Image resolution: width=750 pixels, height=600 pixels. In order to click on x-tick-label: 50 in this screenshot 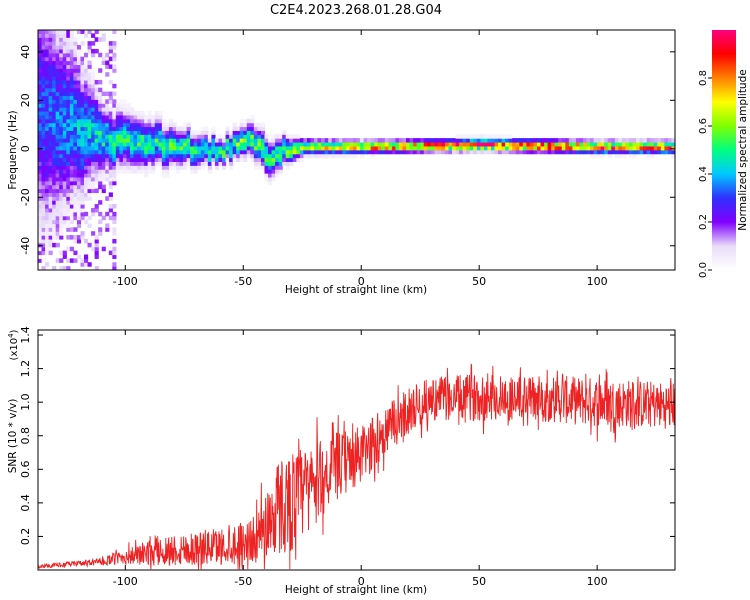, I will do `click(479, 281)`.